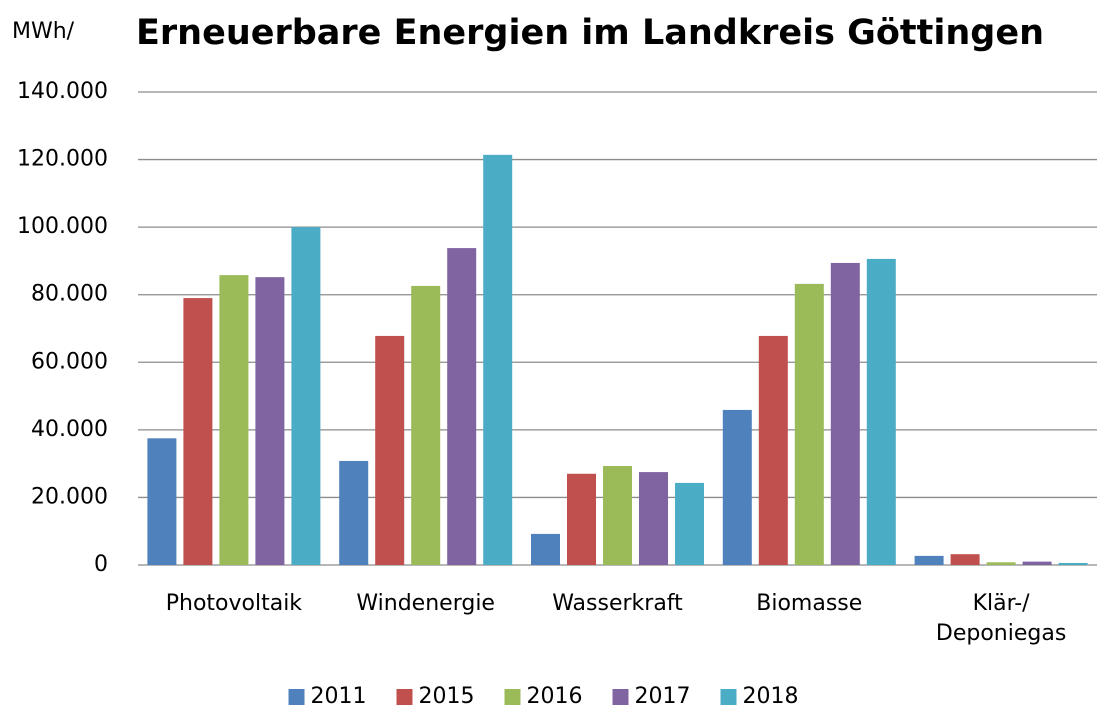 The height and width of the screenshot is (709, 1097). What do you see at coordinates (555, 696) in the screenshot?
I see `legend-label: 2016` at bounding box center [555, 696].